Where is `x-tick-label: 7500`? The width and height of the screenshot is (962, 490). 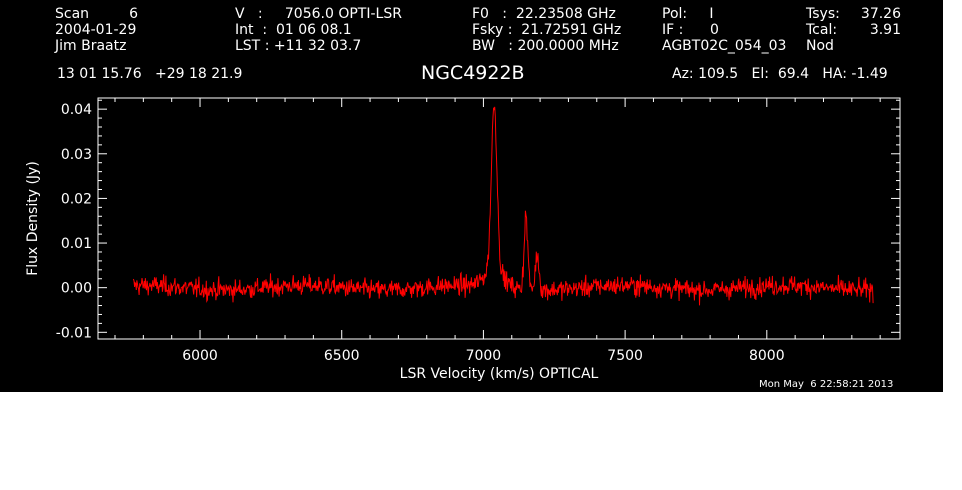 x-tick-label: 7500 is located at coordinates (625, 356).